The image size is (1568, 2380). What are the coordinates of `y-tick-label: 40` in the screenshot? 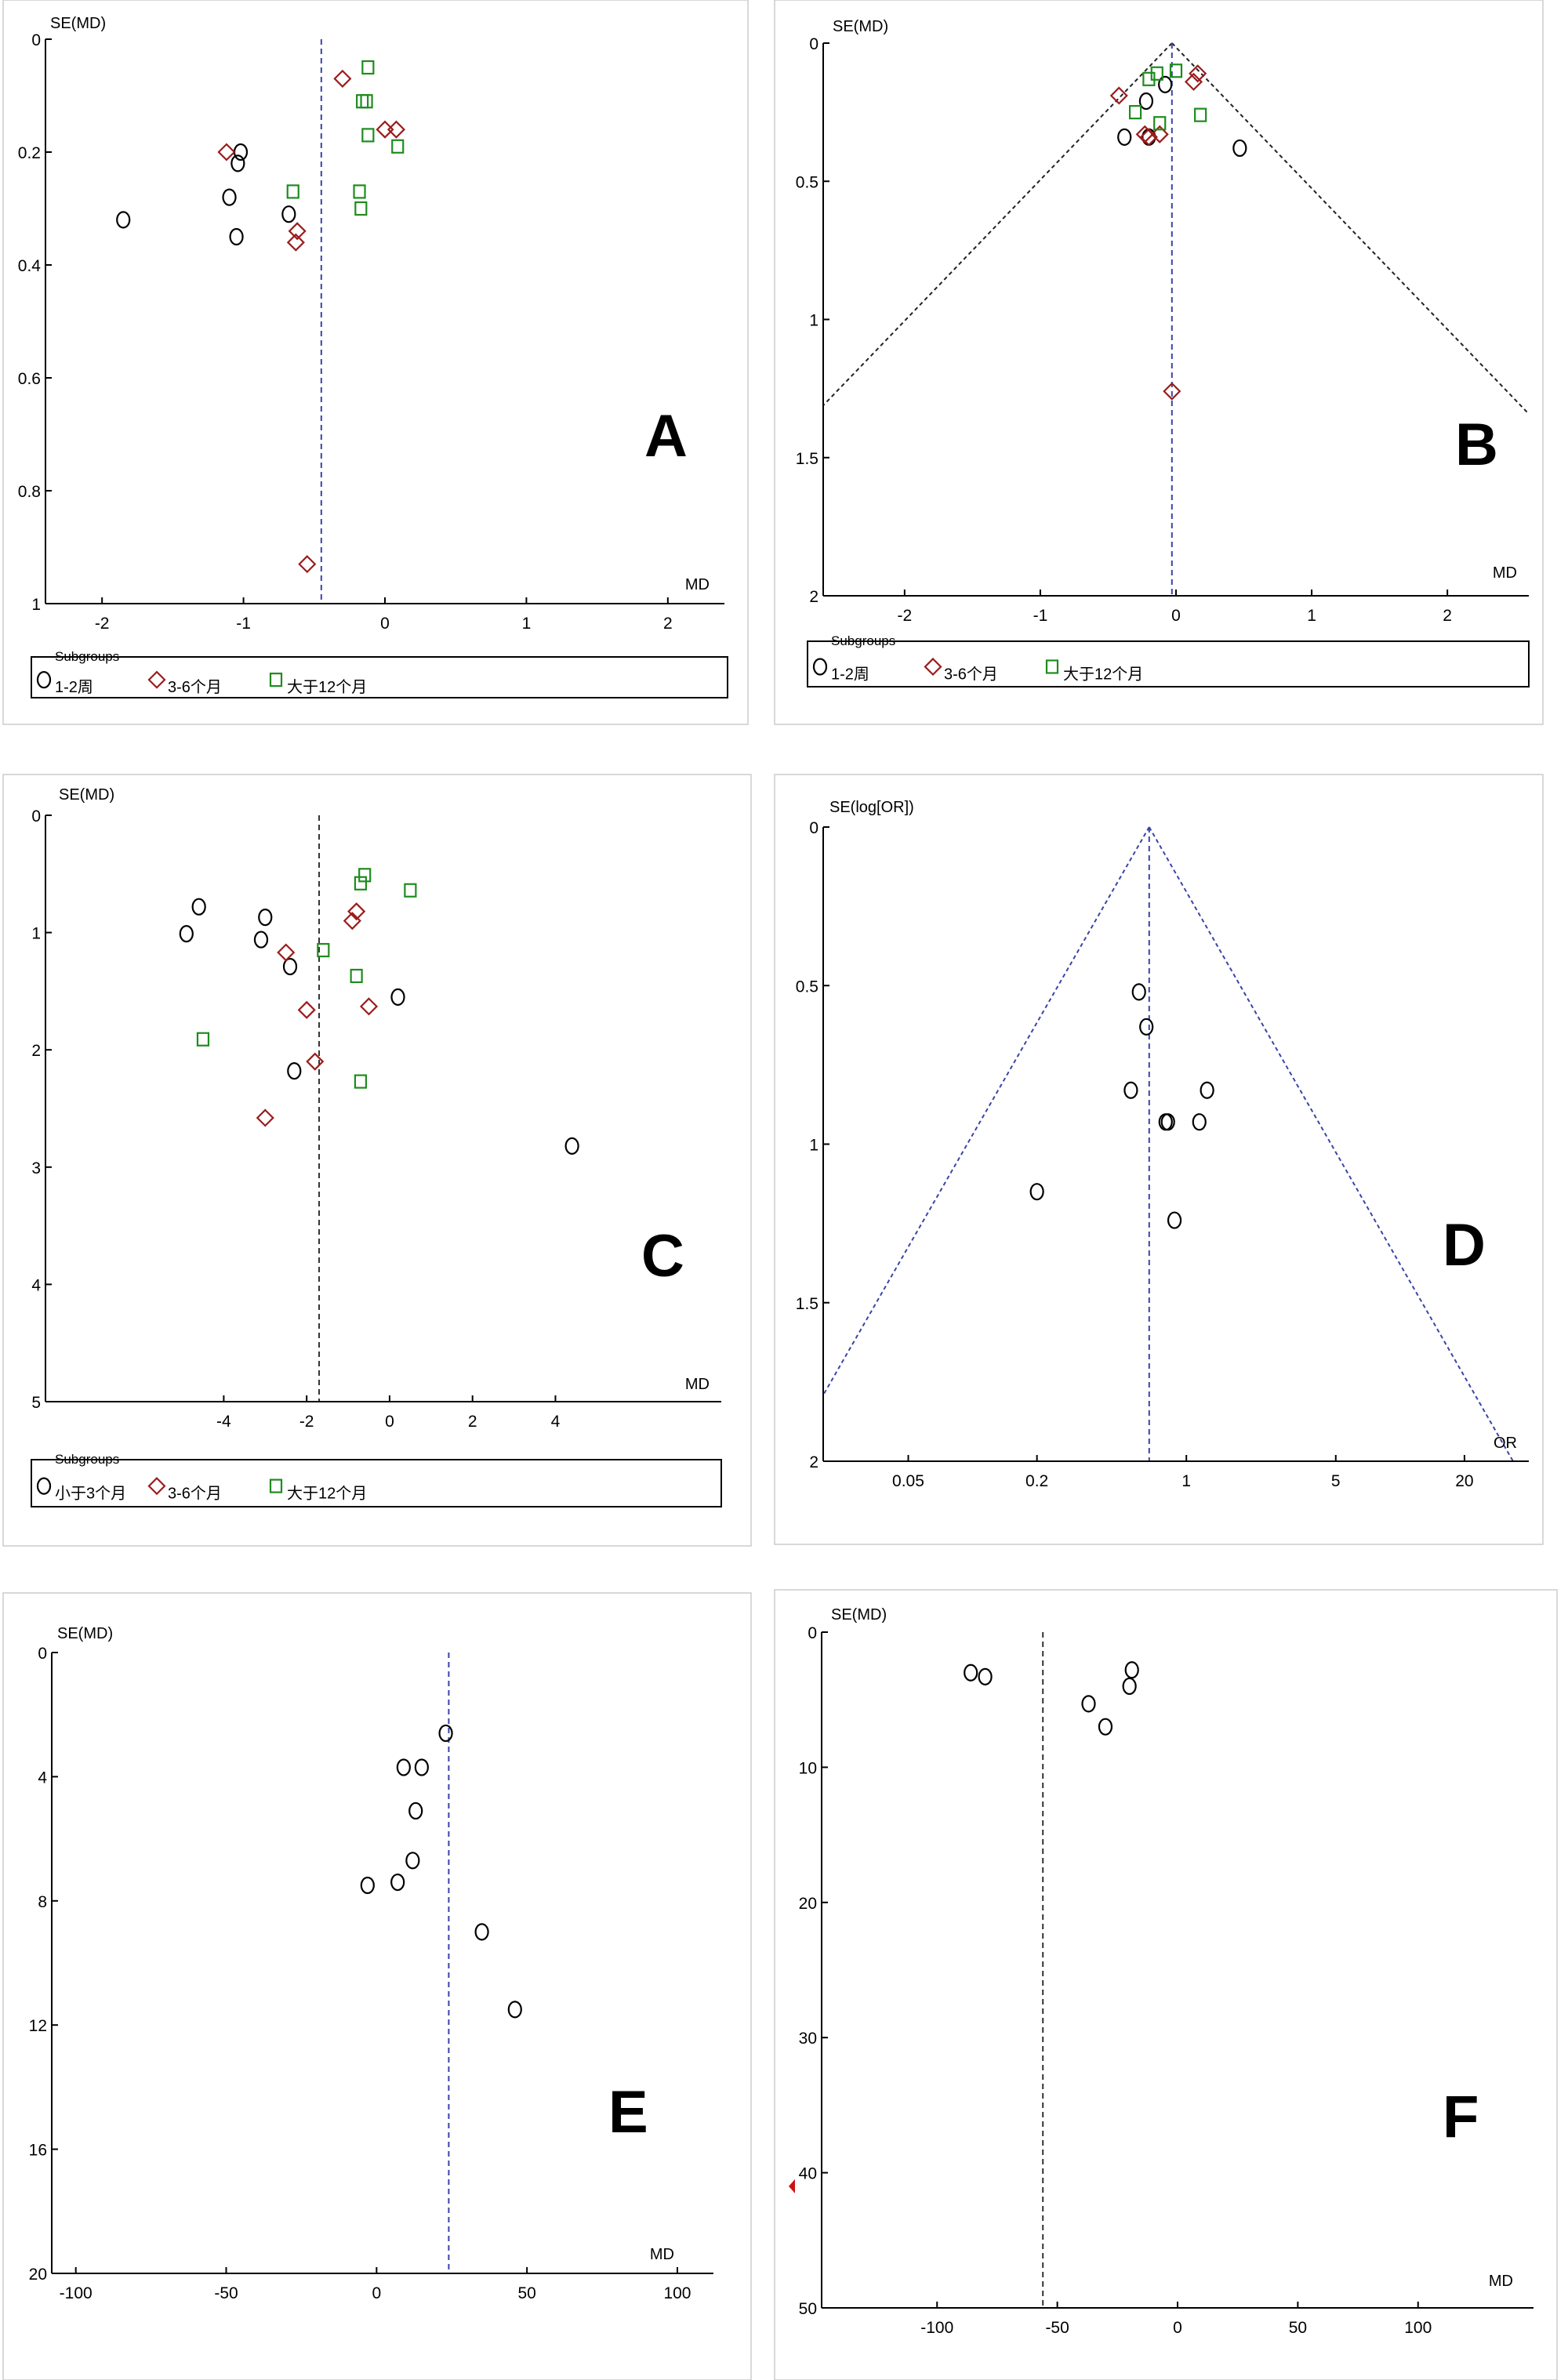 It's located at (808, 2174).